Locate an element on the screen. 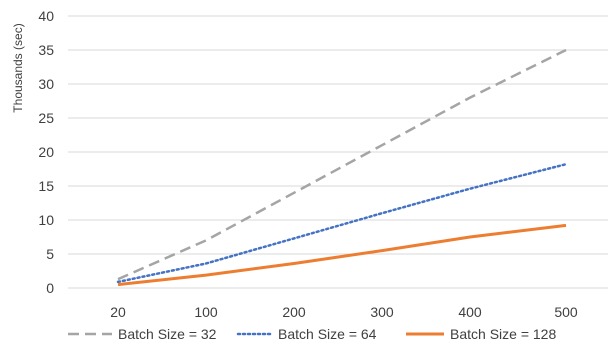  y-axis-title: Thousands (sec) is located at coordinates (18, 67).